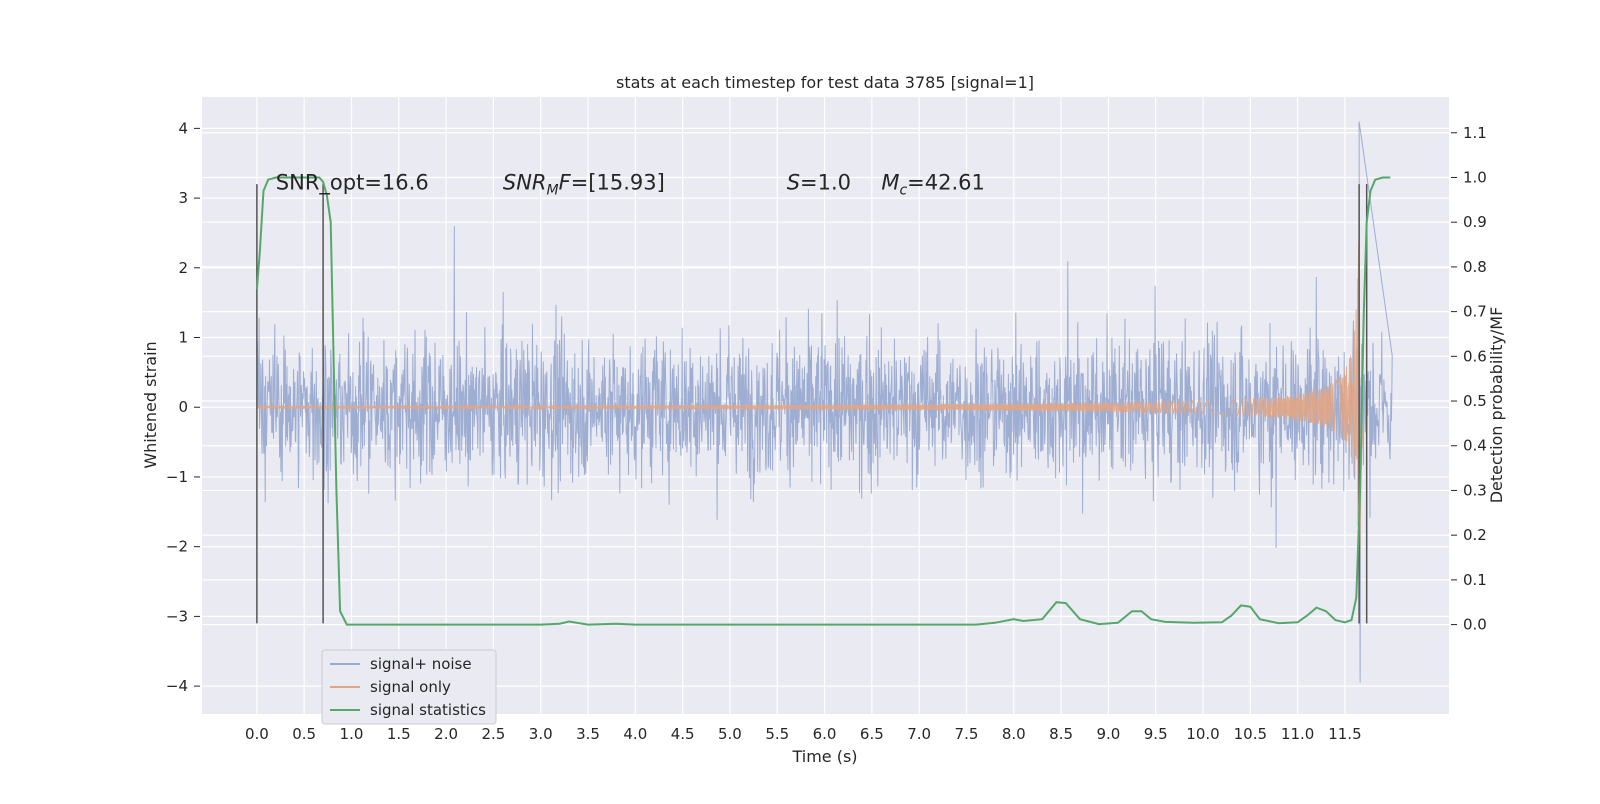 This screenshot has height=804, width=1600. What do you see at coordinates (819, 183) in the screenshot?
I see `annotation-s-value: S=1.0` at bounding box center [819, 183].